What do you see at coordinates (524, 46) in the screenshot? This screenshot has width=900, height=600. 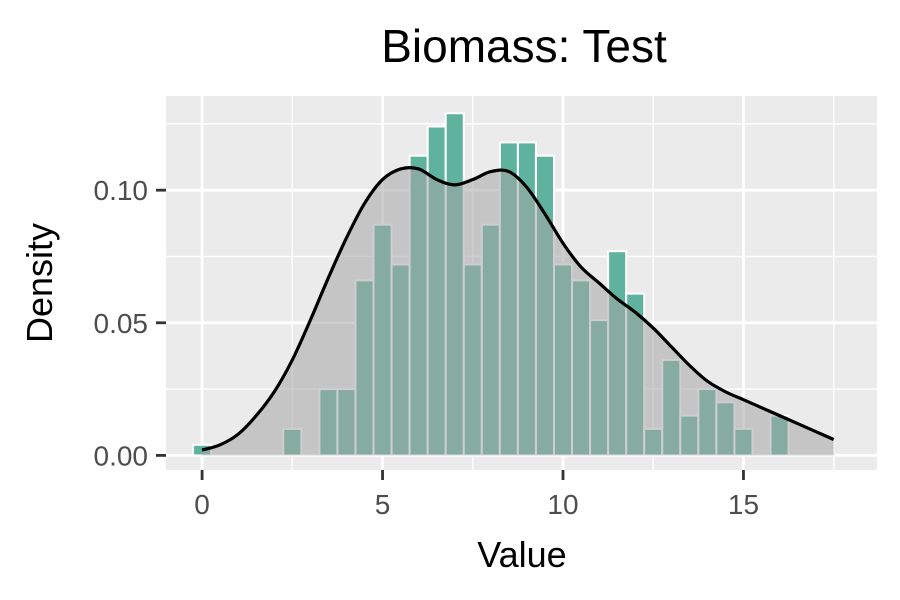 I see `chart-title: Biomass: Test` at bounding box center [524, 46].